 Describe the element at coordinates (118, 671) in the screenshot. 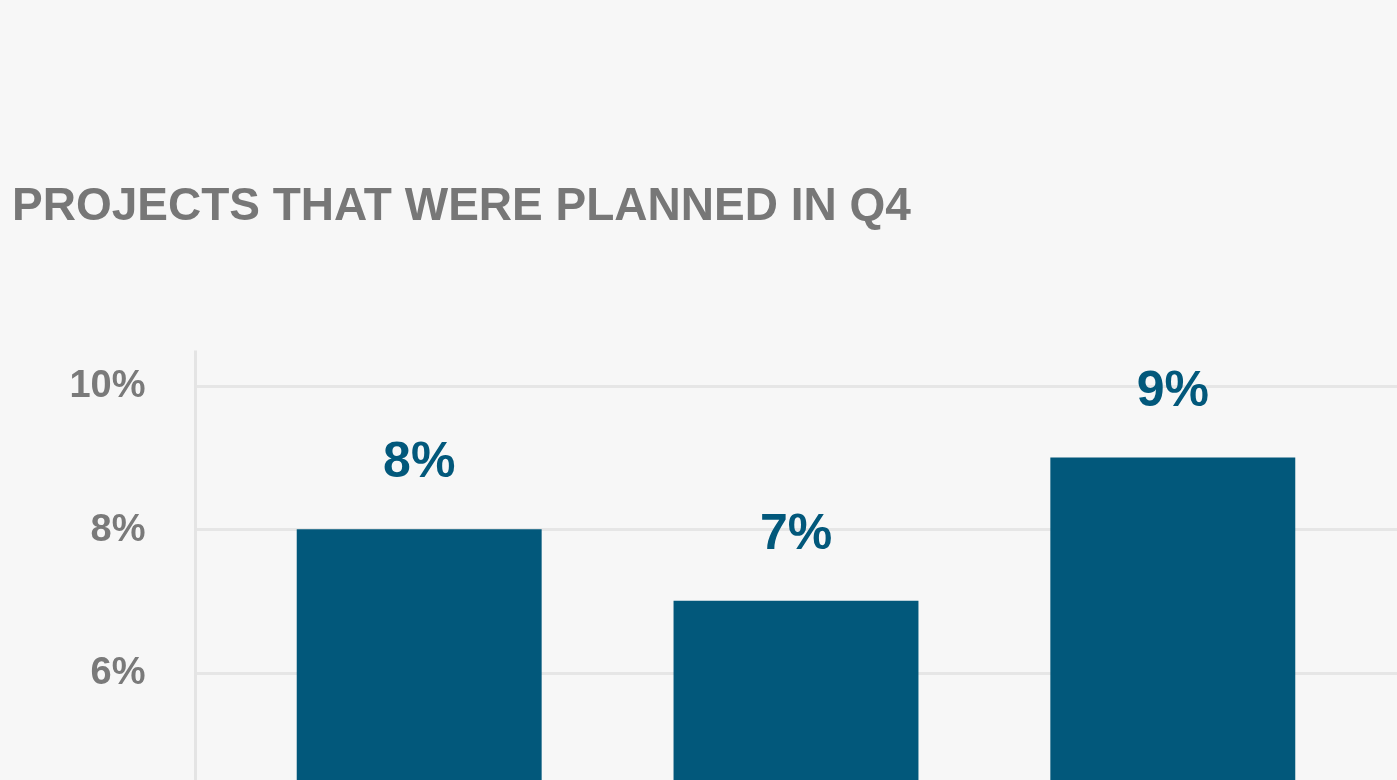

I see `y-tick-label: 6%` at that location.